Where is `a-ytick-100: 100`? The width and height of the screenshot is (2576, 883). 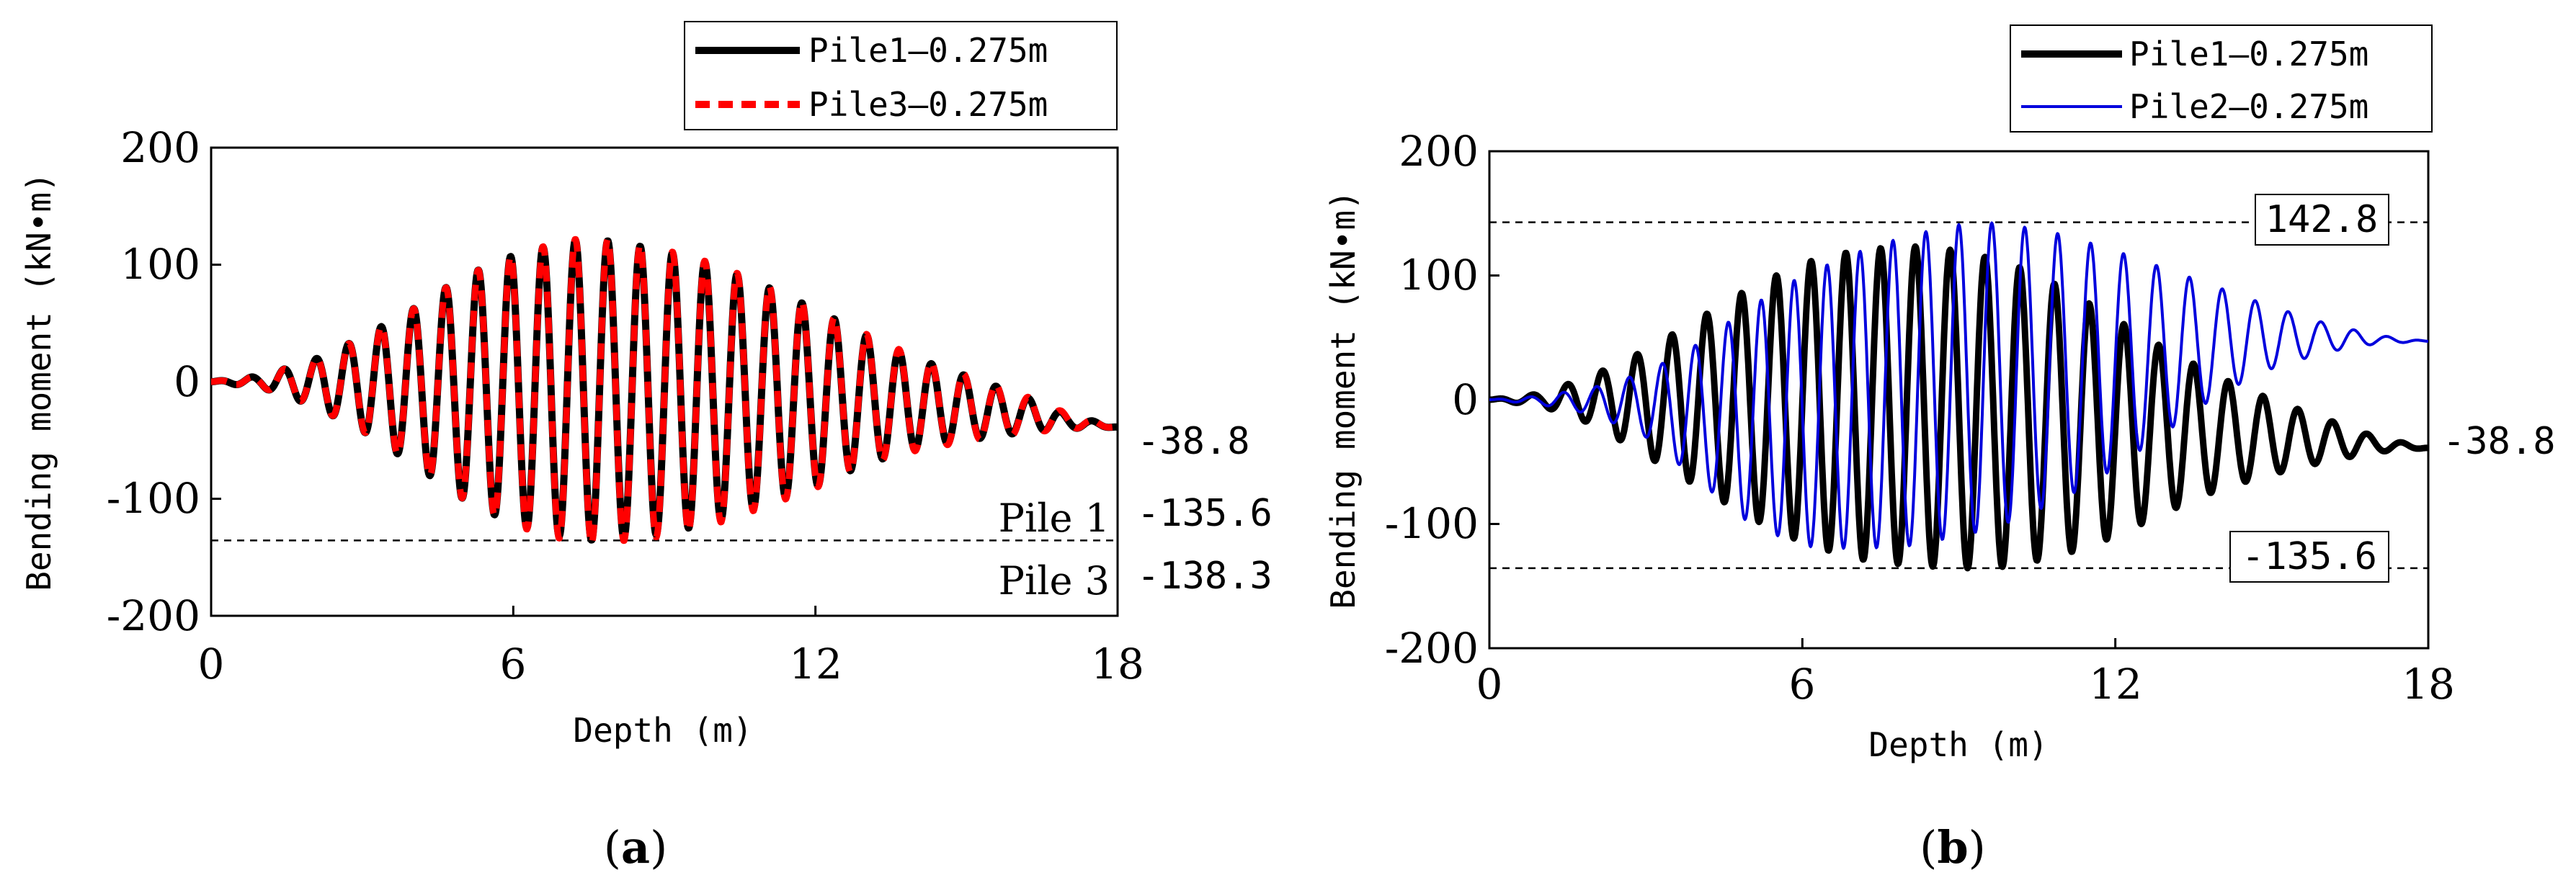
a-ytick-100: 100 is located at coordinates (160, 264).